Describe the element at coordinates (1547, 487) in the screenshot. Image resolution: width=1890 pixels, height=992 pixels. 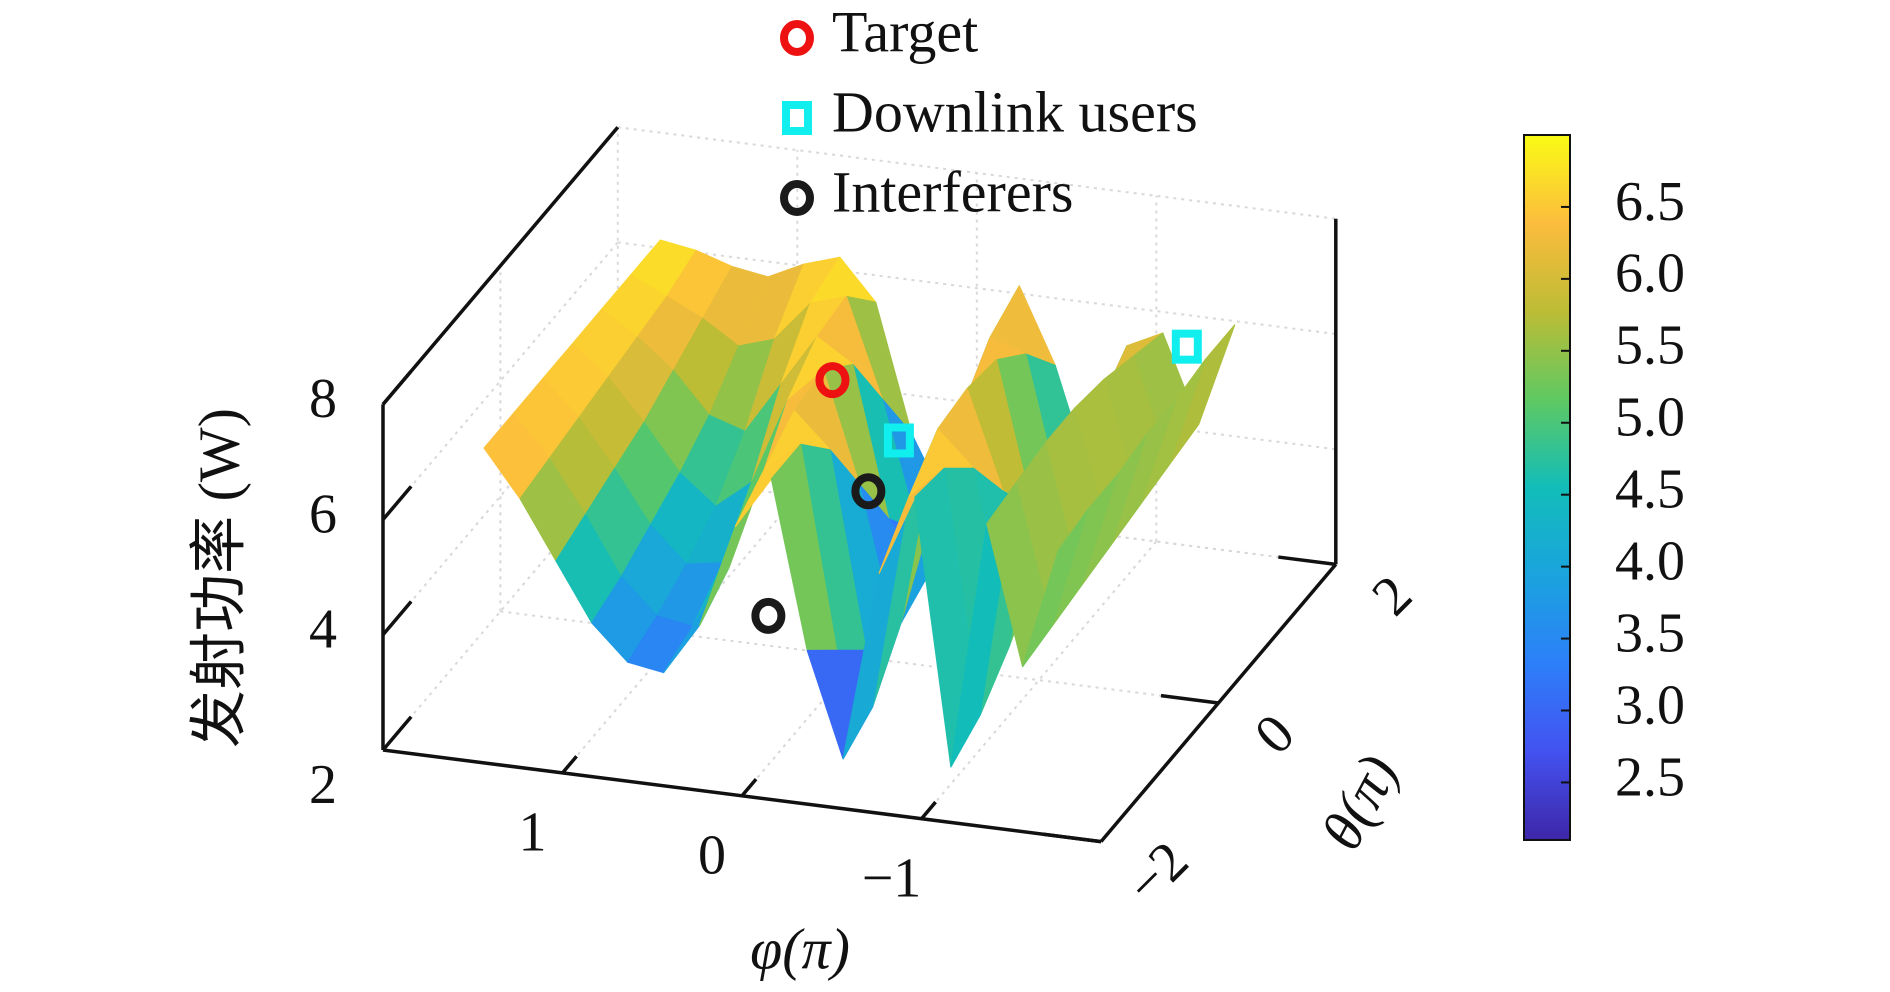
I see `colorbar-gradient` at that location.